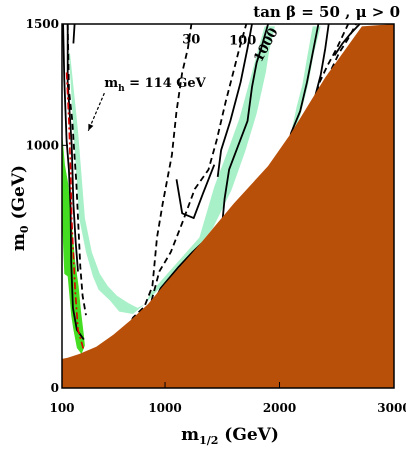  I want to click on chart-title: tan β = 50 , μ > 0, so click(326, 12).